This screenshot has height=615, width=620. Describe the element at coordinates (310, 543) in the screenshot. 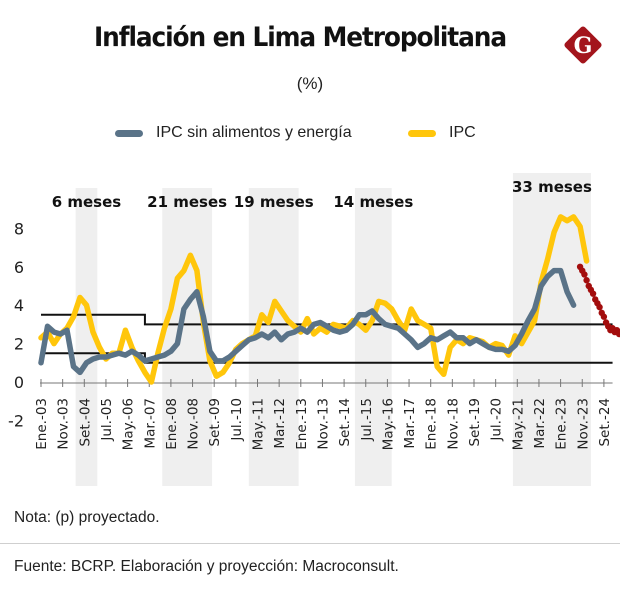

I see `divider` at that location.